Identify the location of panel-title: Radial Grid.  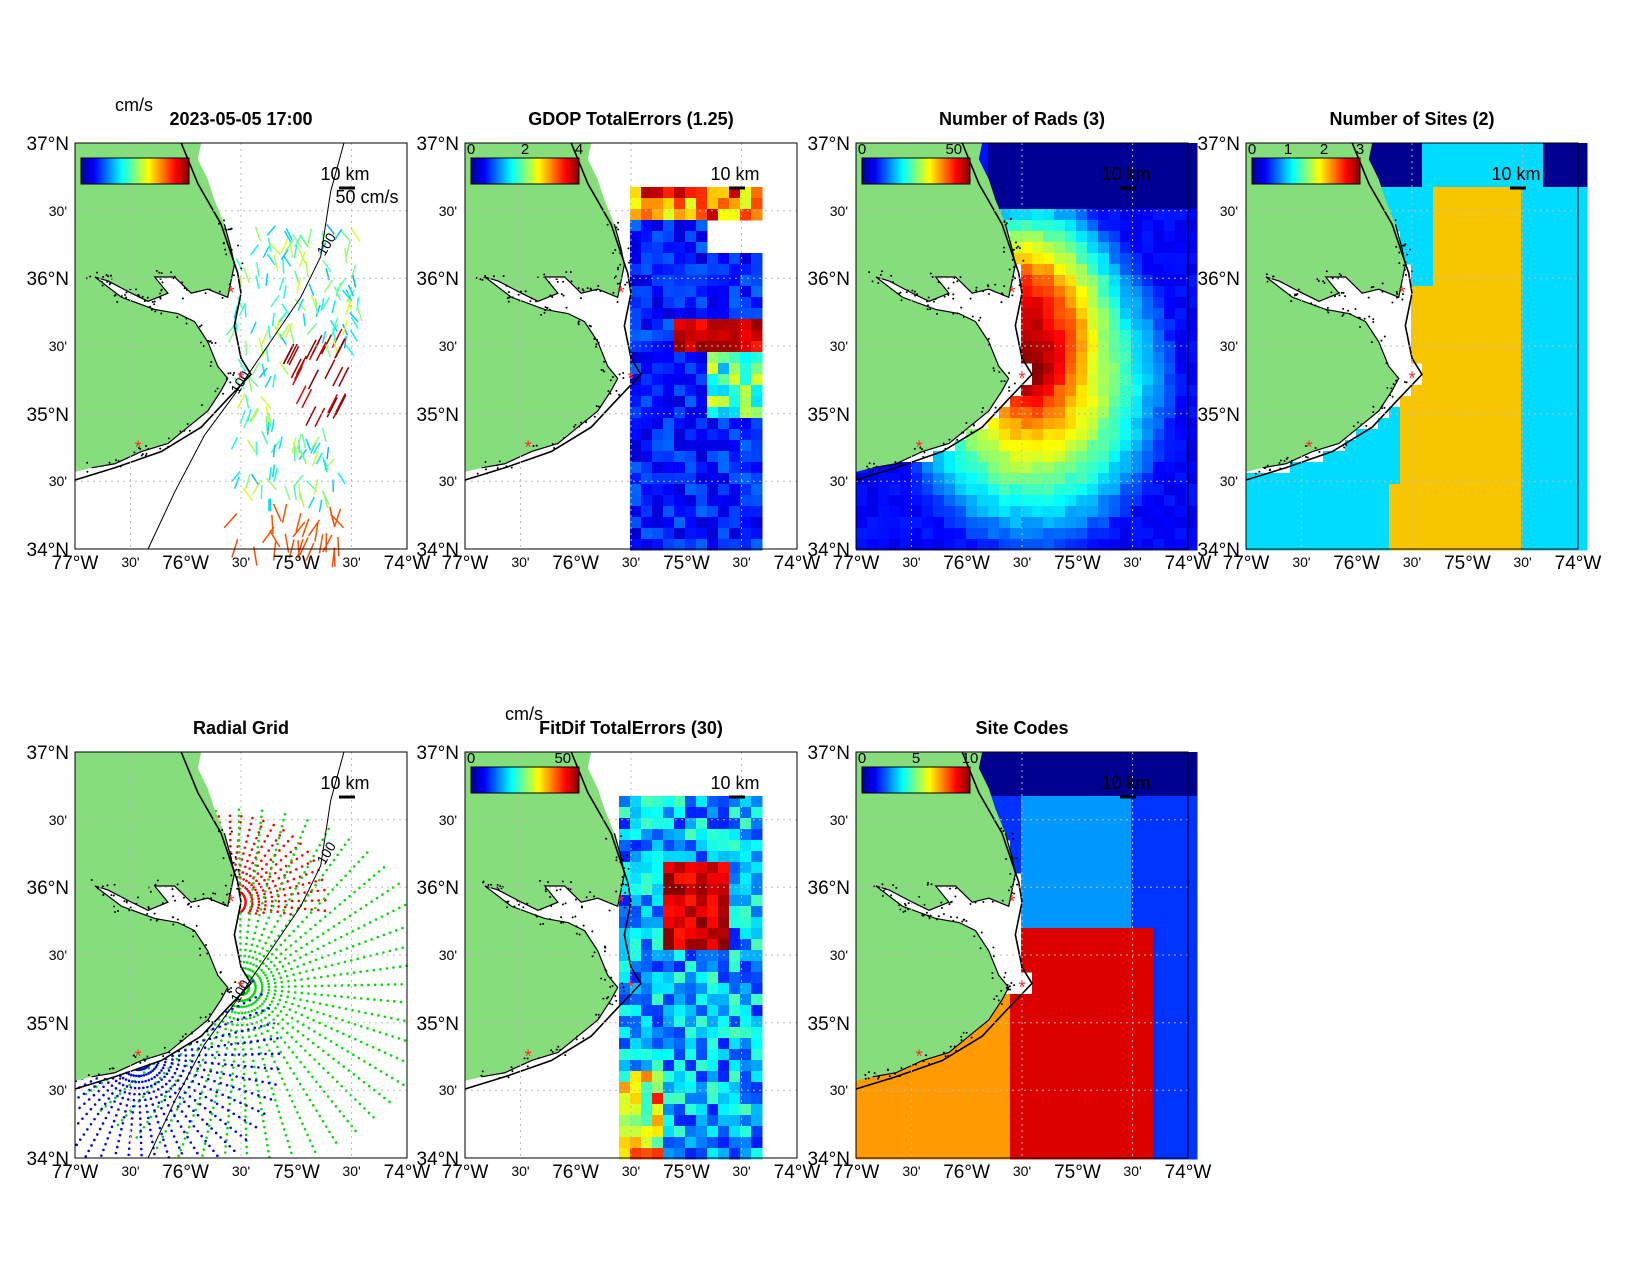
(241, 728).